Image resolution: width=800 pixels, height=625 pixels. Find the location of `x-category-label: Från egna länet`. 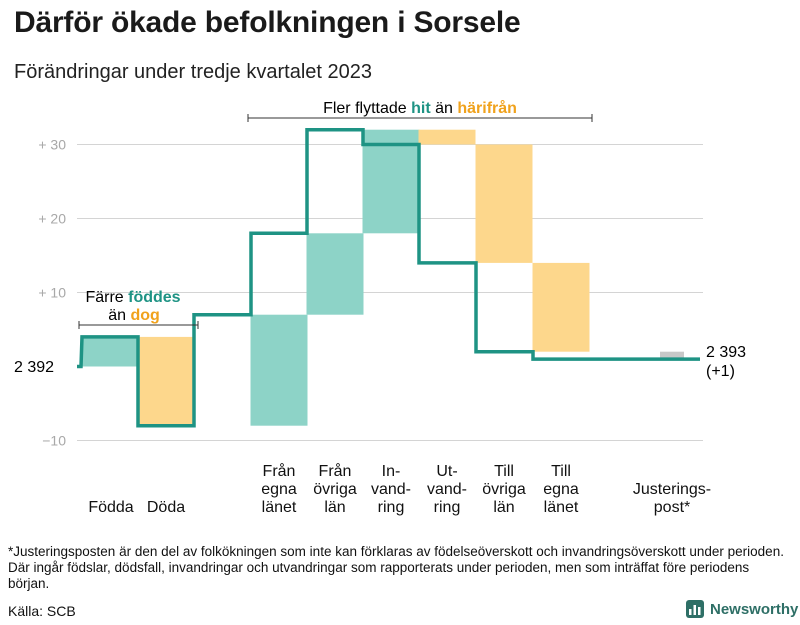

x-category-label: Från egna länet is located at coordinates (279, 489).